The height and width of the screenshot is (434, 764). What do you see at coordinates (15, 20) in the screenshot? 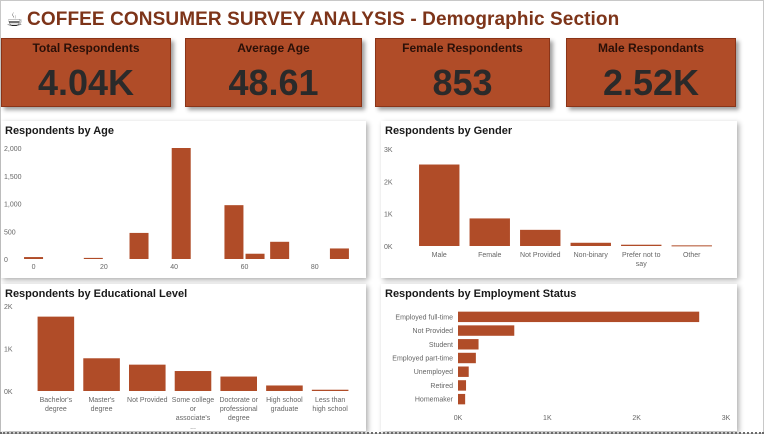
I see `coffee-cup-icon: ☕` at bounding box center [15, 20].